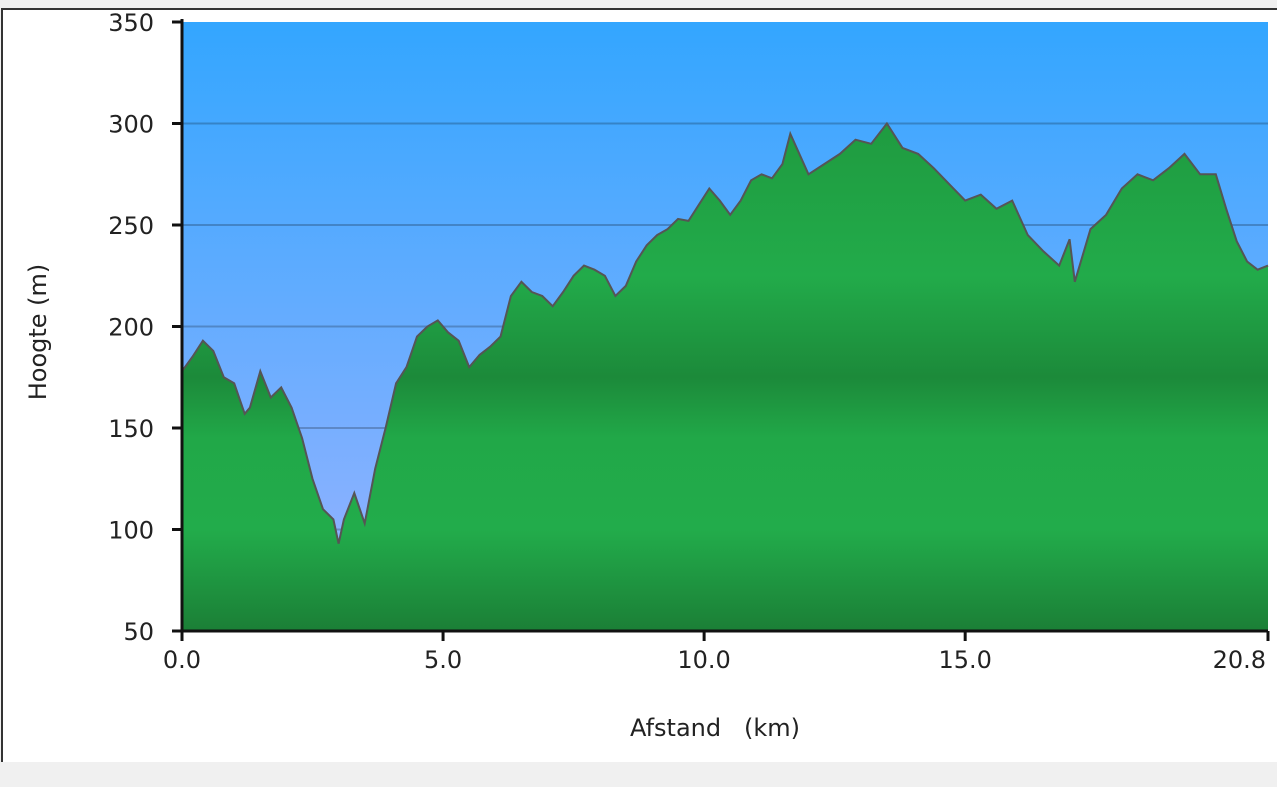  Describe the element at coordinates (131, 23) in the screenshot. I see `y-tick-label: 350` at that location.